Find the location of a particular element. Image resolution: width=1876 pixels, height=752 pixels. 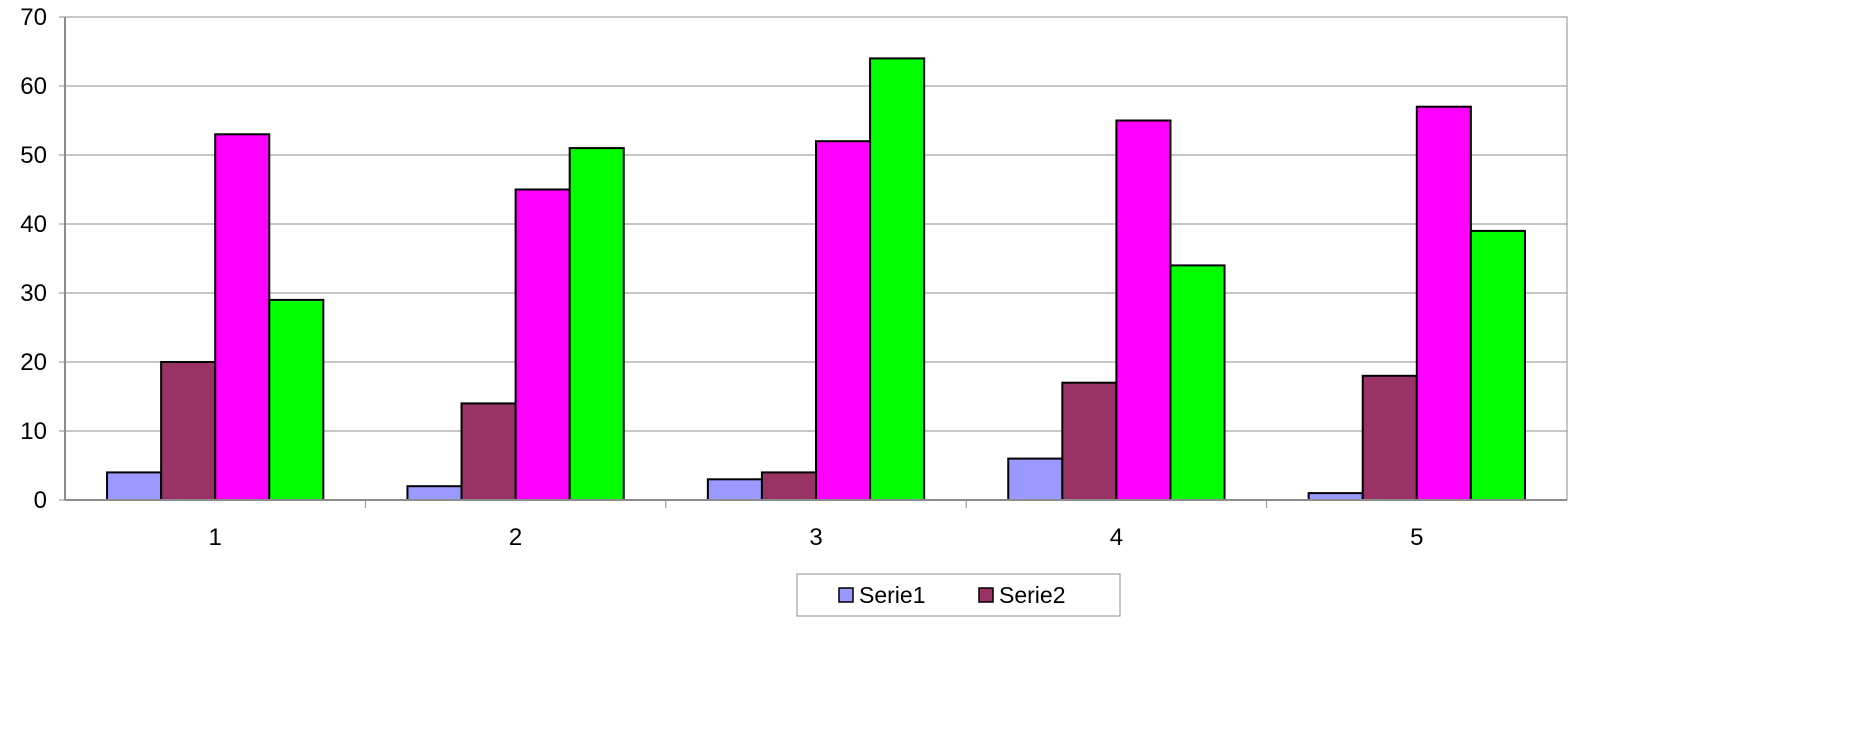

x-tick-label: 5 is located at coordinates (1416, 537).